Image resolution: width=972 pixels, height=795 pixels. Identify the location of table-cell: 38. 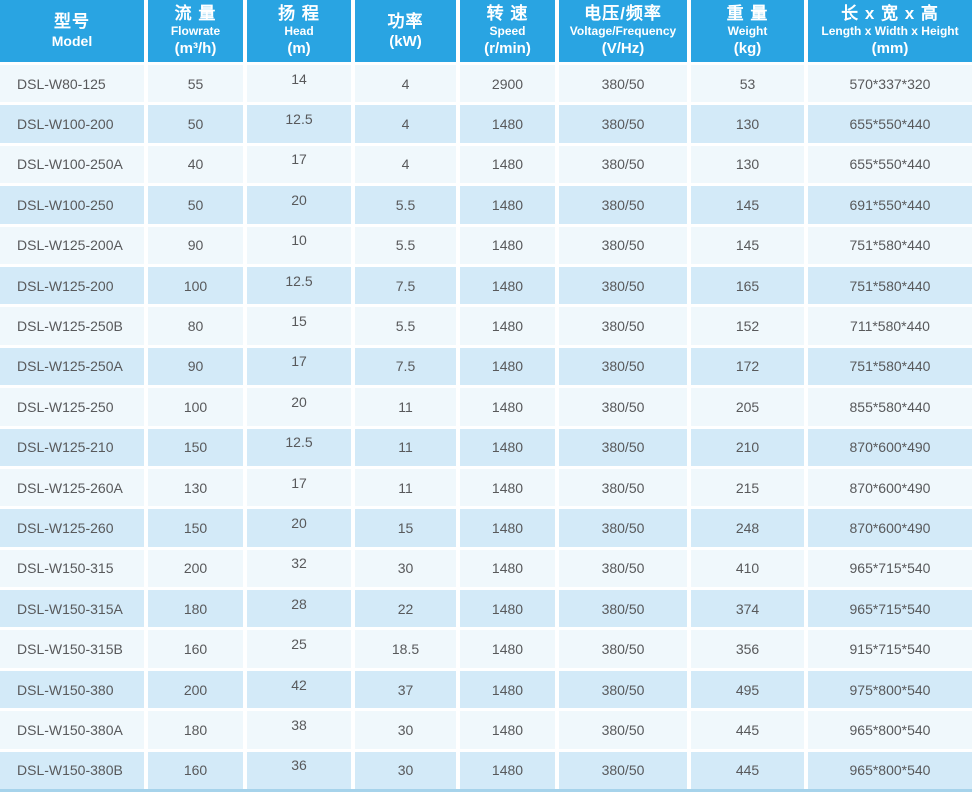
(299, 730).